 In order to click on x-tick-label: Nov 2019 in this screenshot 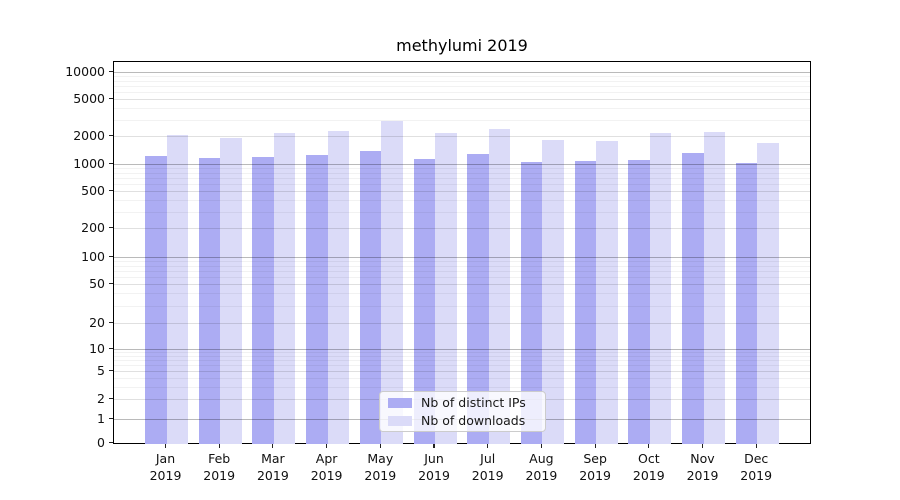, I will do `click(702, 467)`.